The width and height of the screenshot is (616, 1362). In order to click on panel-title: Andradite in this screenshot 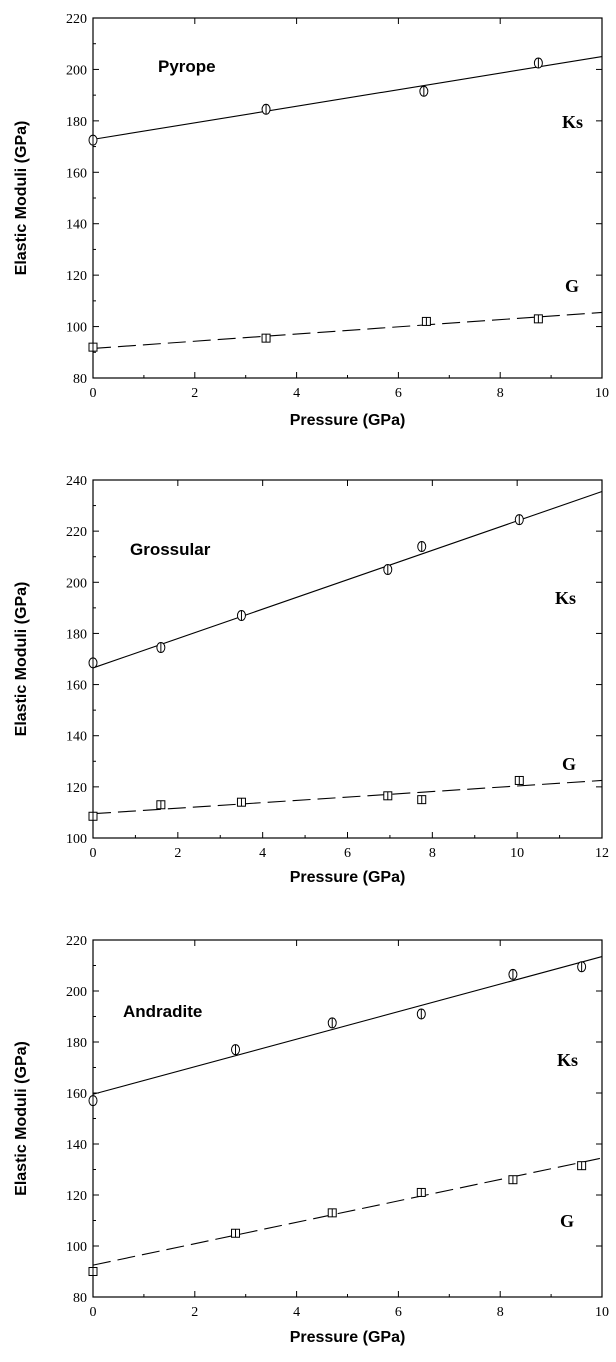, I will do `click(162, 1011)`.